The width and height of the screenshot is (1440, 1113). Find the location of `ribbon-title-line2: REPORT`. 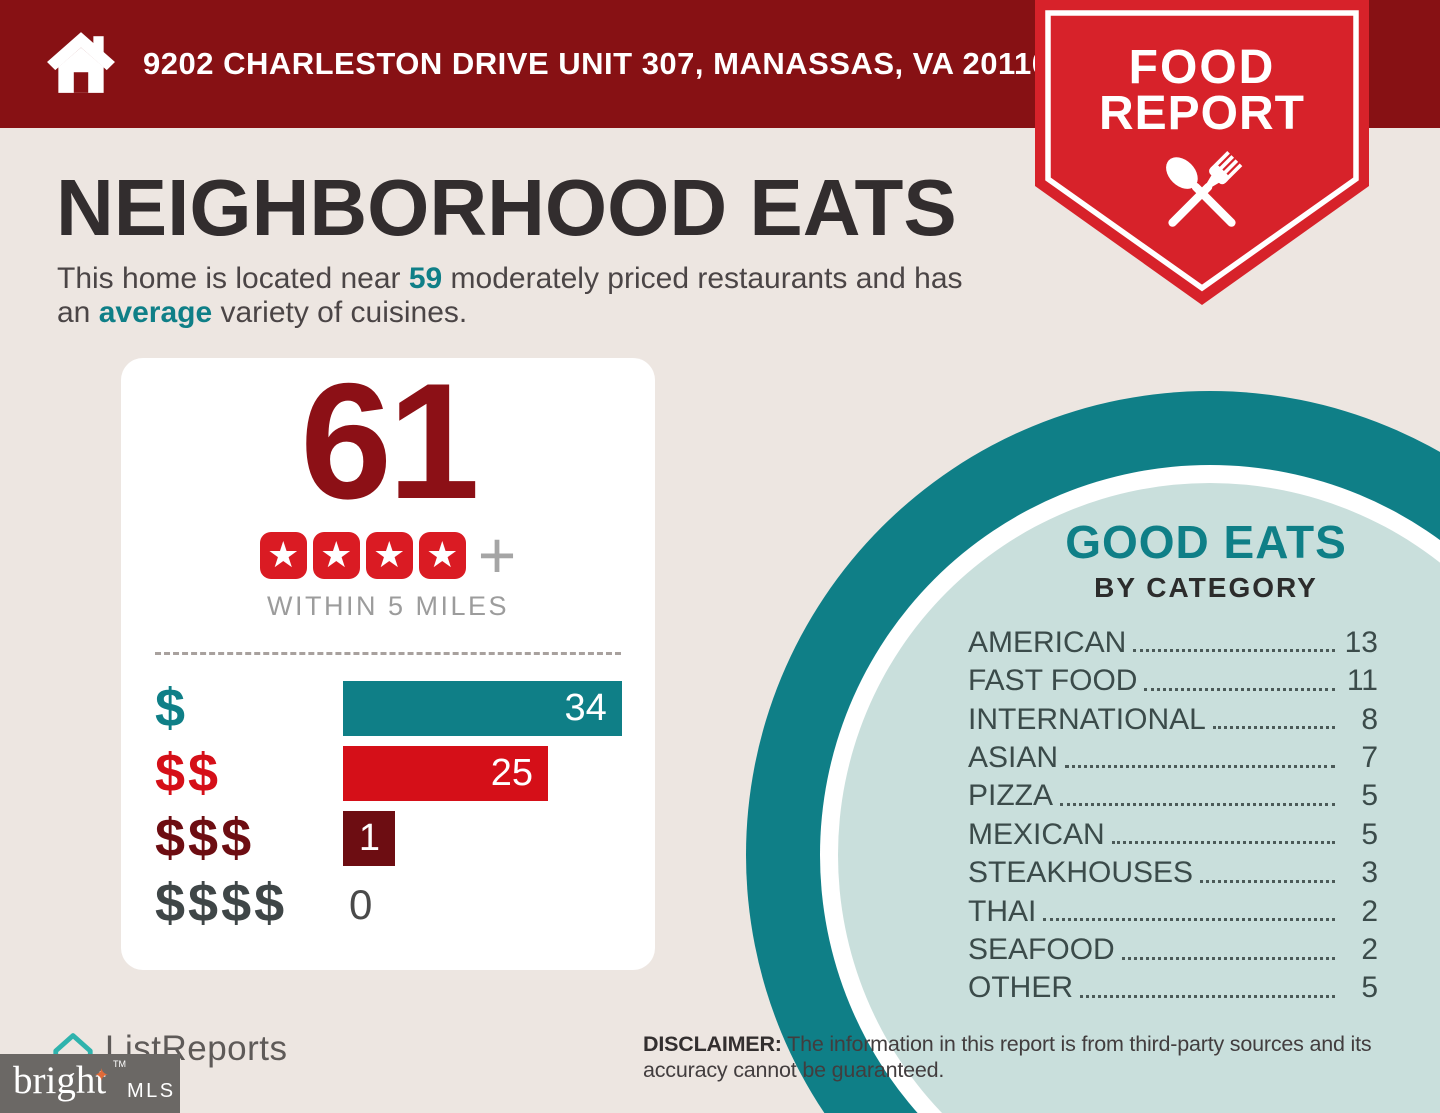

ribbon-title-line2: REPORT is located at coordinates (1201, 113).